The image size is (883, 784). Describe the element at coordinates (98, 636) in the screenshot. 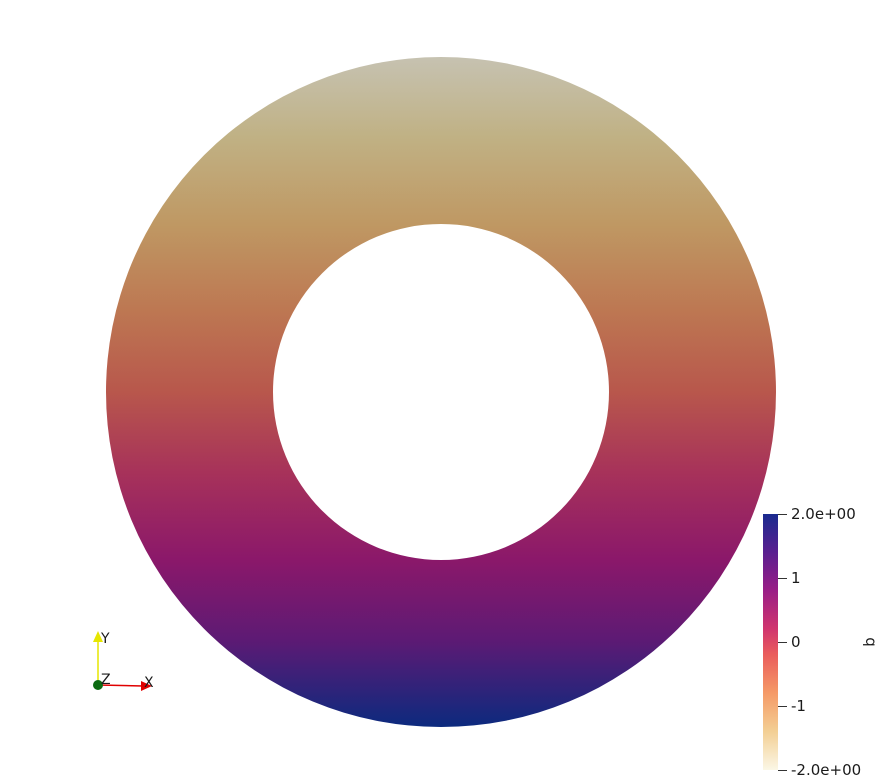

I see `y-axis-arrowhead` at that location.